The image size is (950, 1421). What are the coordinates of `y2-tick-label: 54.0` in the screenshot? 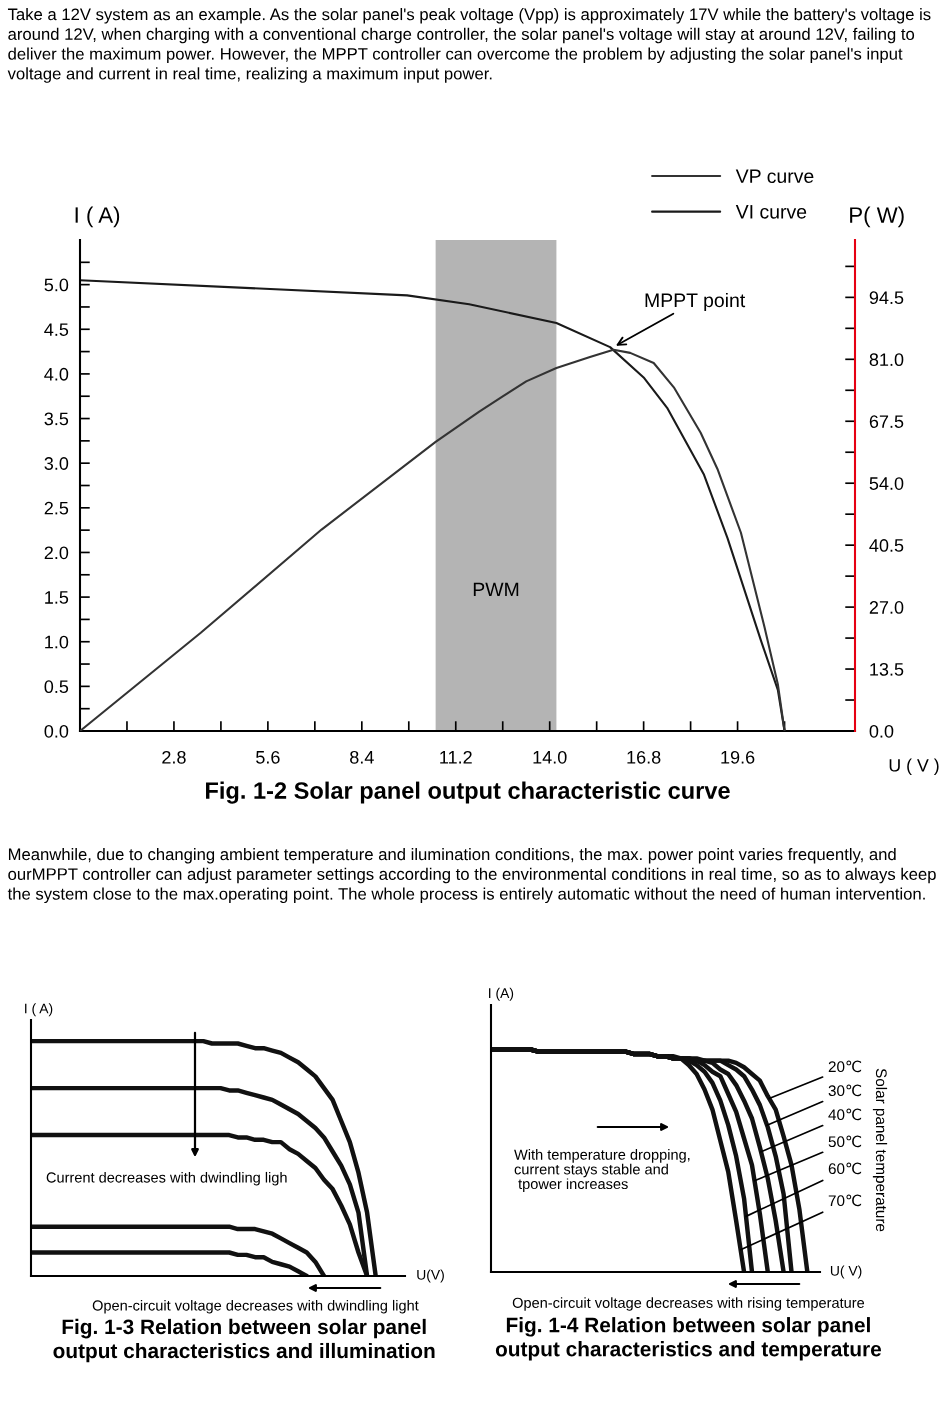 It's located at (886, 483).